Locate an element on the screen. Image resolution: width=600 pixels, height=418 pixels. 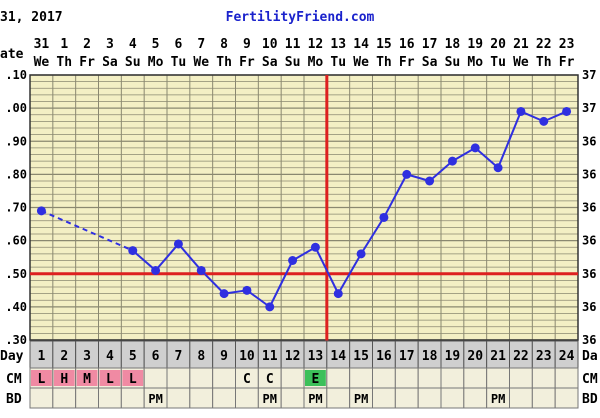
weekday-label: We is located at coordinates (42, 62).